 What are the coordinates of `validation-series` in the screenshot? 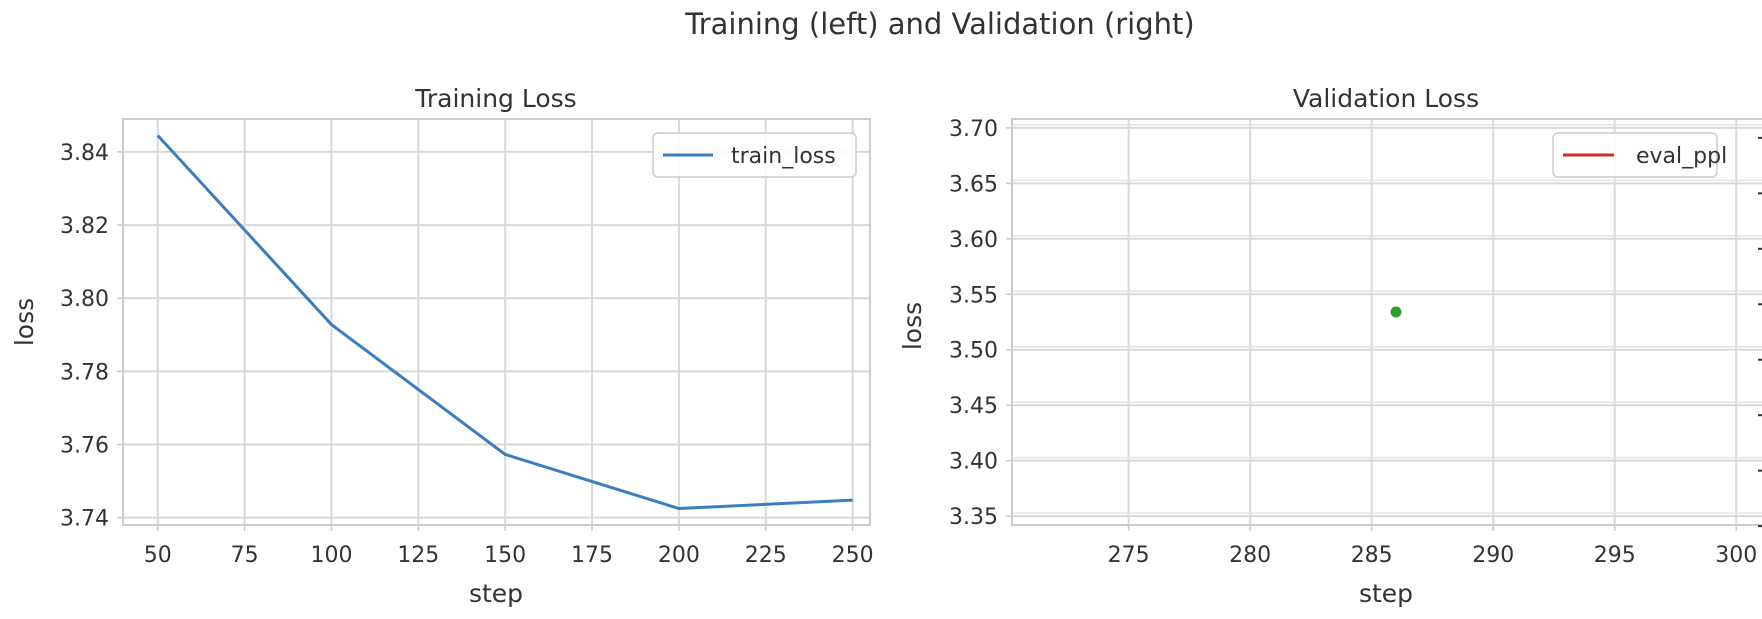 It's located at (1396, 312).